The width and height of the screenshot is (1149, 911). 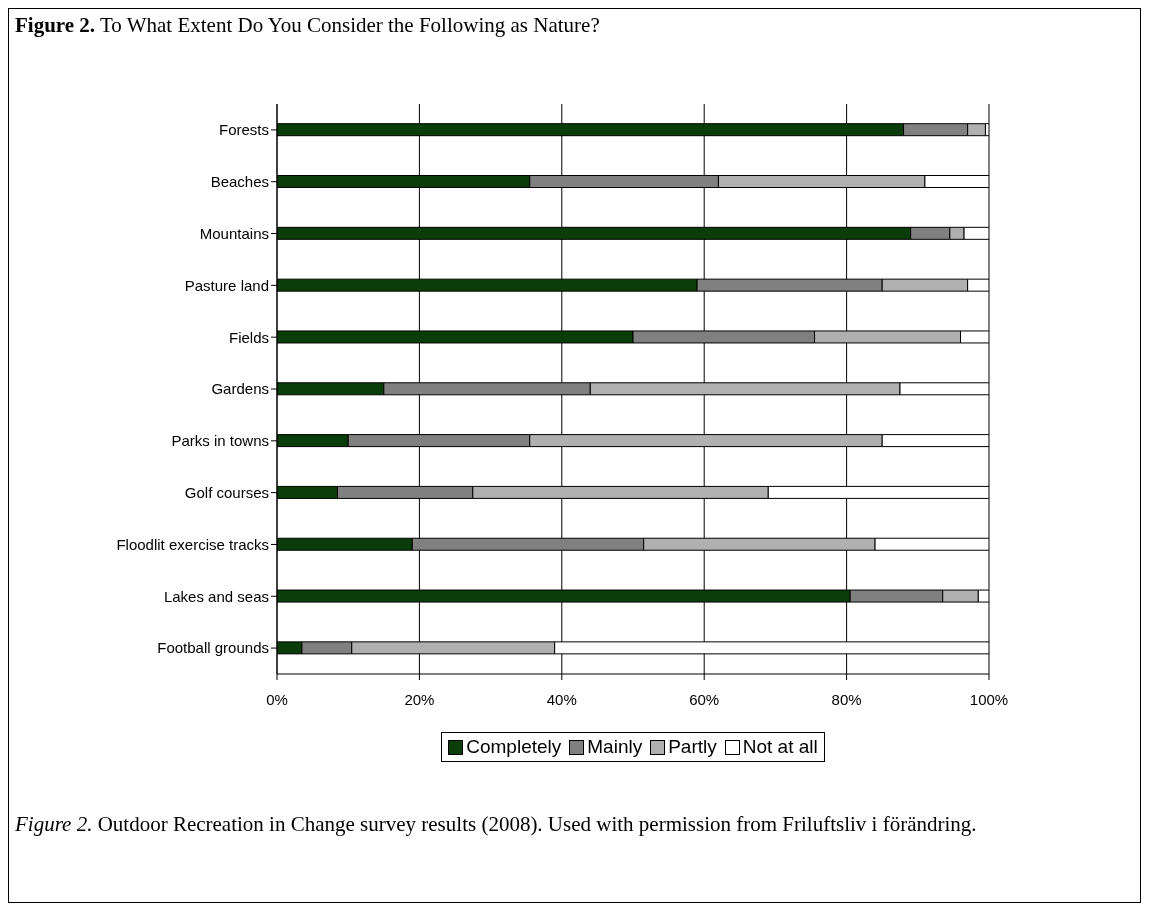 I want to click on y-tick-label: Gardens, so click(x=240, y=389).